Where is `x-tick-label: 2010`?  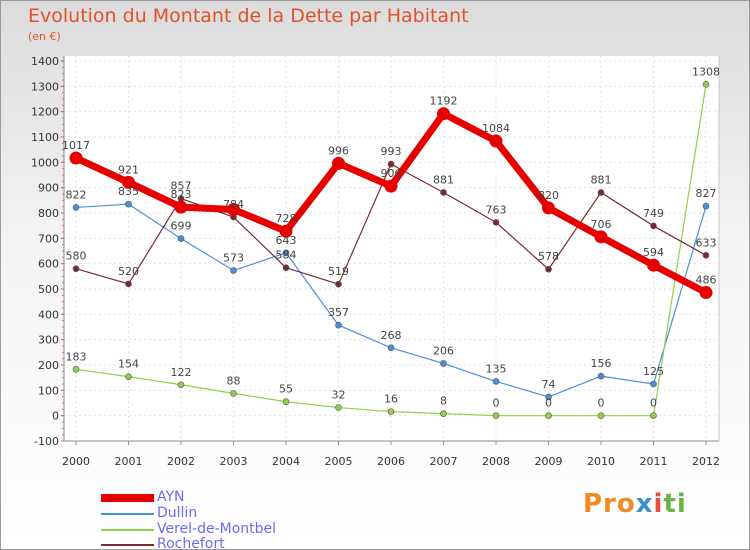
x-tick-label: 2010 is located at coordinates (601, 461).